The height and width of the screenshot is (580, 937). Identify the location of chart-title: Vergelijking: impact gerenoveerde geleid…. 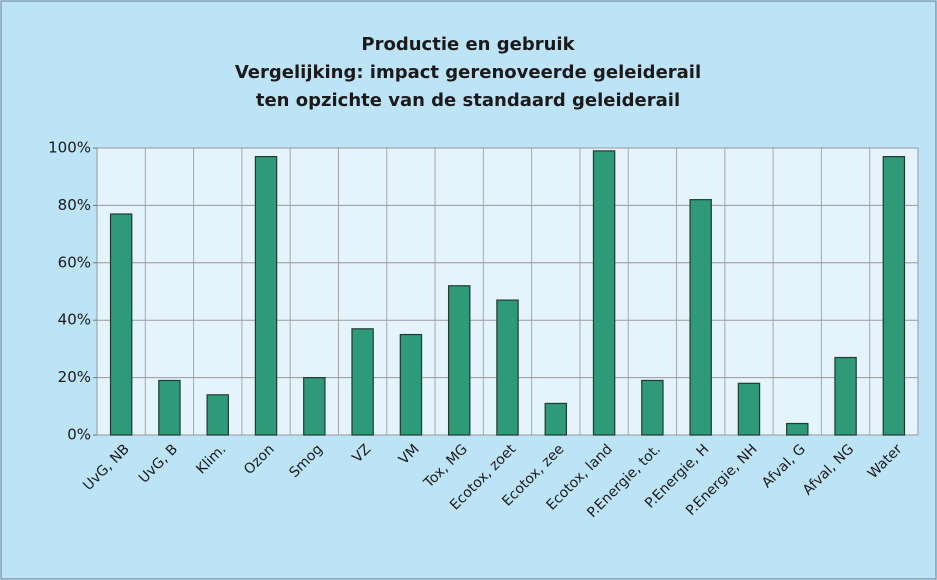
(468, 72).